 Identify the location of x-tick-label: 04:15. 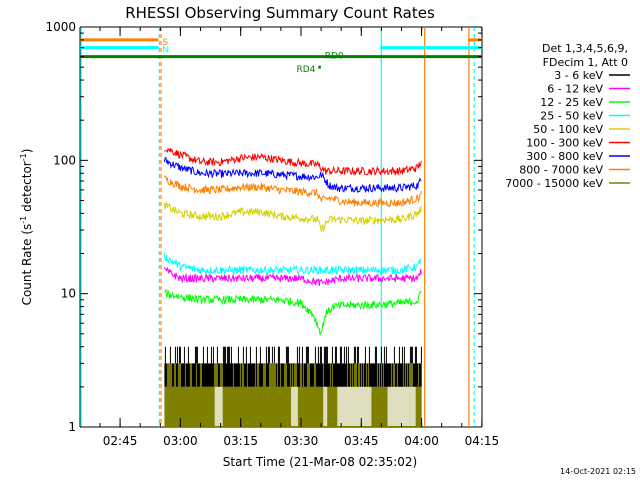
(482, 441).